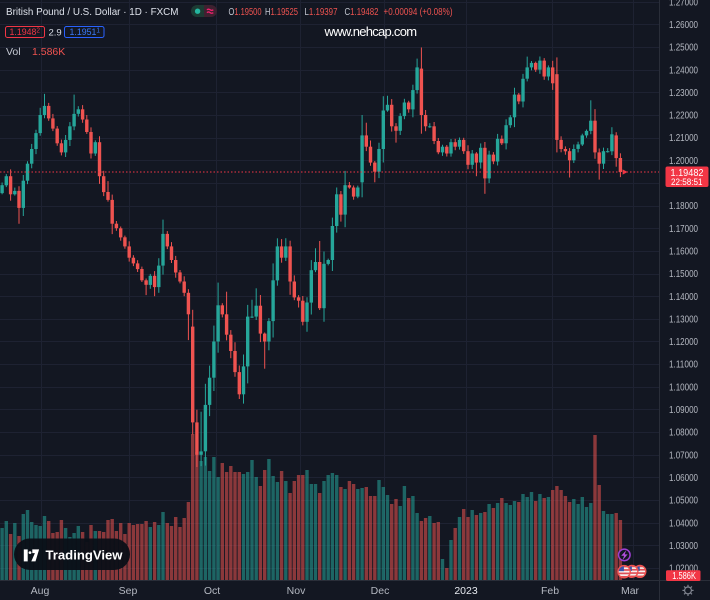 This screenshot has height=600, width=710. What do you see at coordinates (683, 433) in the screenshot?
I see `svg-text: 1.08000` at bounding box center [683, 433].